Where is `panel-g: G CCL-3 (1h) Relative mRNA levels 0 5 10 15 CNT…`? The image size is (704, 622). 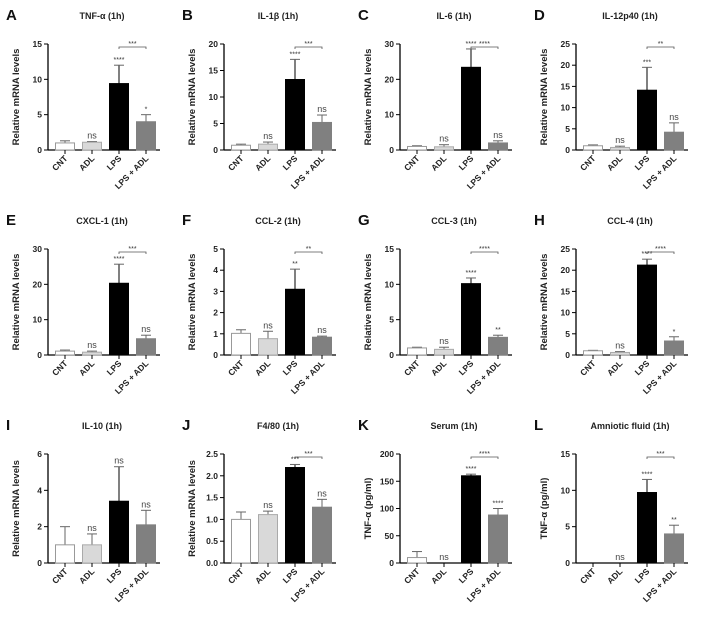
panel-g: G CCL-3 (1h) Relative mRNA levels 0 5 10 15 CNT… is located at coordinates (435, 304).